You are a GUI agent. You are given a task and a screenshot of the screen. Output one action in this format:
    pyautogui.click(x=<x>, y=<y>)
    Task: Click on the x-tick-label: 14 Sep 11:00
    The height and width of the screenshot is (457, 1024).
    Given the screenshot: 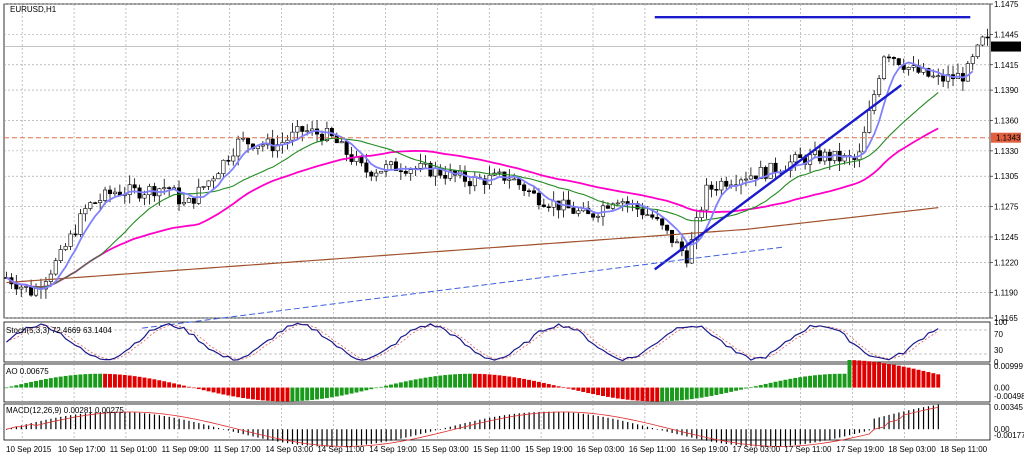 What is the action you would take?
    pyautogui.click(x=341, y=449)
    